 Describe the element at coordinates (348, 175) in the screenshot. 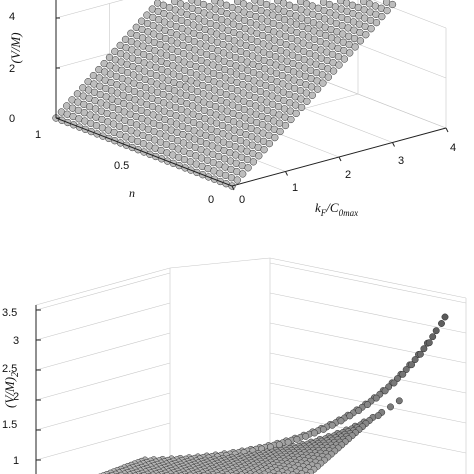

I see `top-k-tick-2: 2` at that location.